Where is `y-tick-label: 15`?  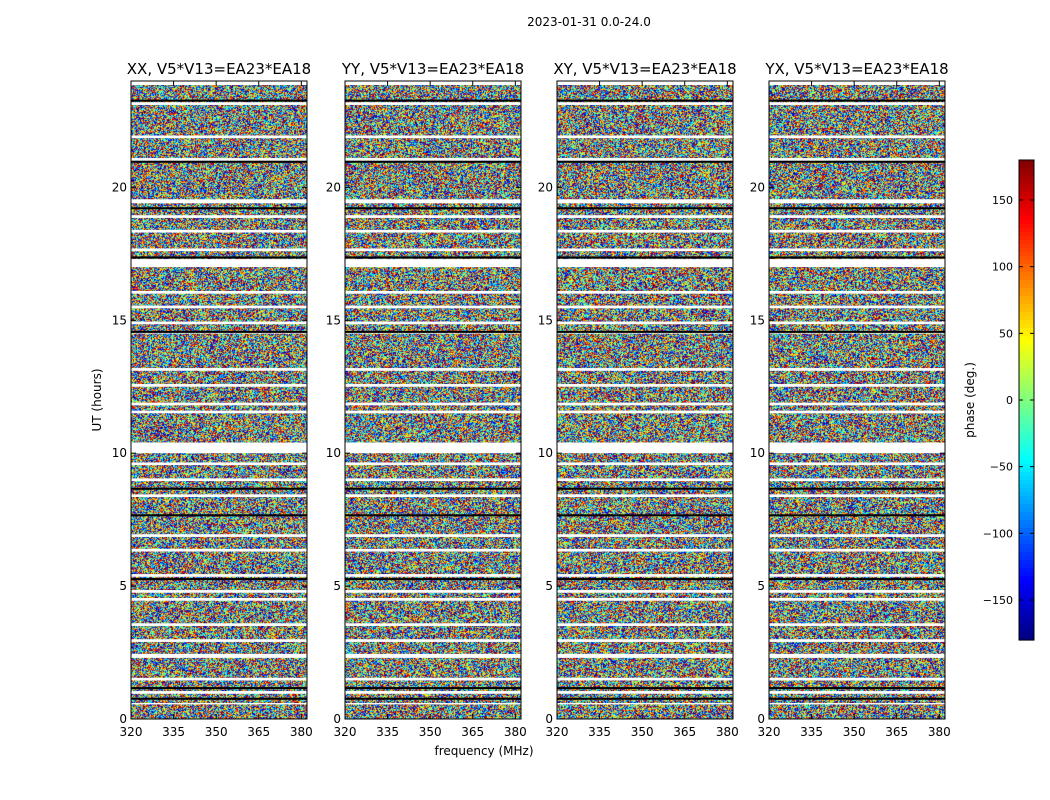 y-tick-label: 15 is located at coordinates (545, 320).